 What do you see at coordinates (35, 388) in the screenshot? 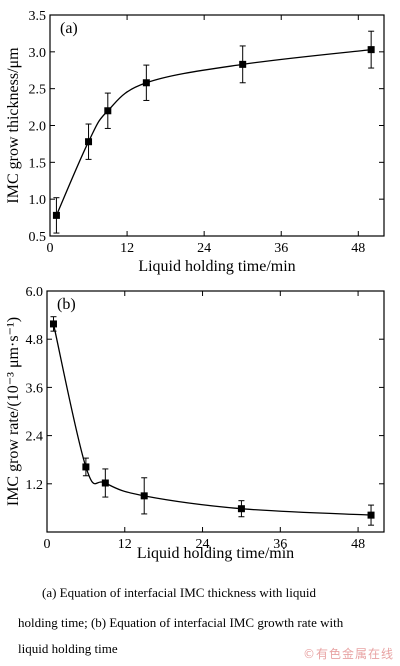
I see `y-tick-label: 3.6` at bounding box center [35, 388].